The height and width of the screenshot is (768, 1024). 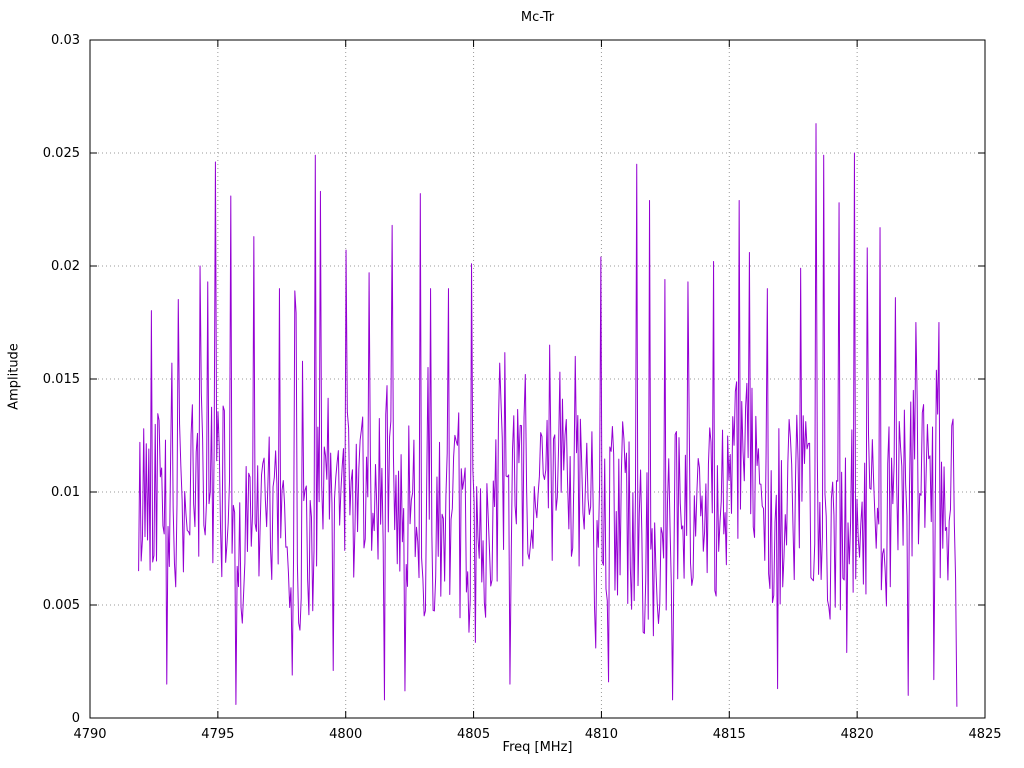 I want to click on x-tick-label: 4795, so click(x=217, y=734).